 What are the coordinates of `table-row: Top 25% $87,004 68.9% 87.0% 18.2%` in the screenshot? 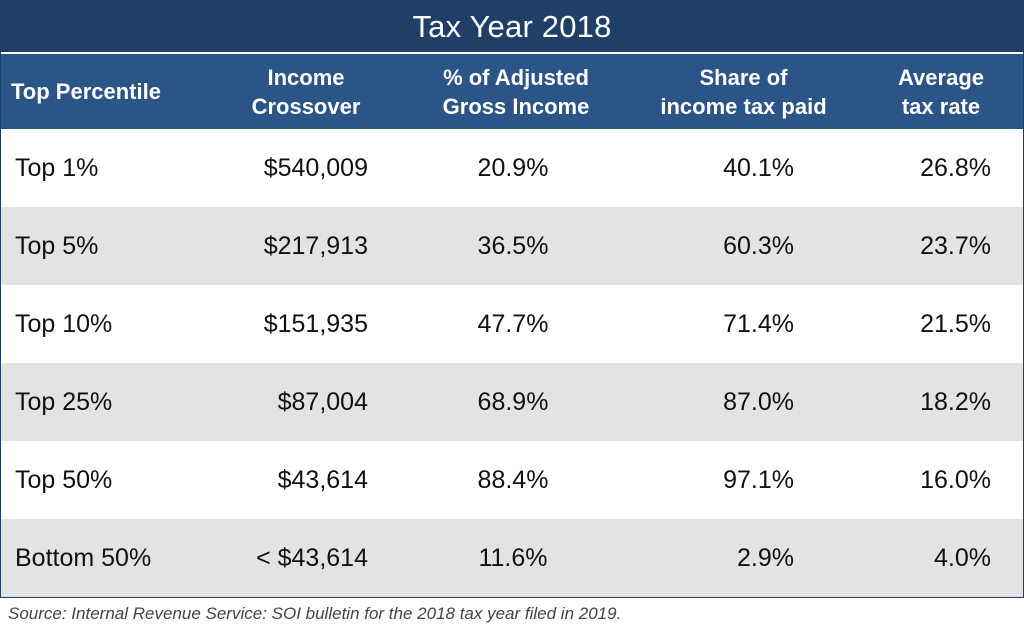 It's located at (512, 402).